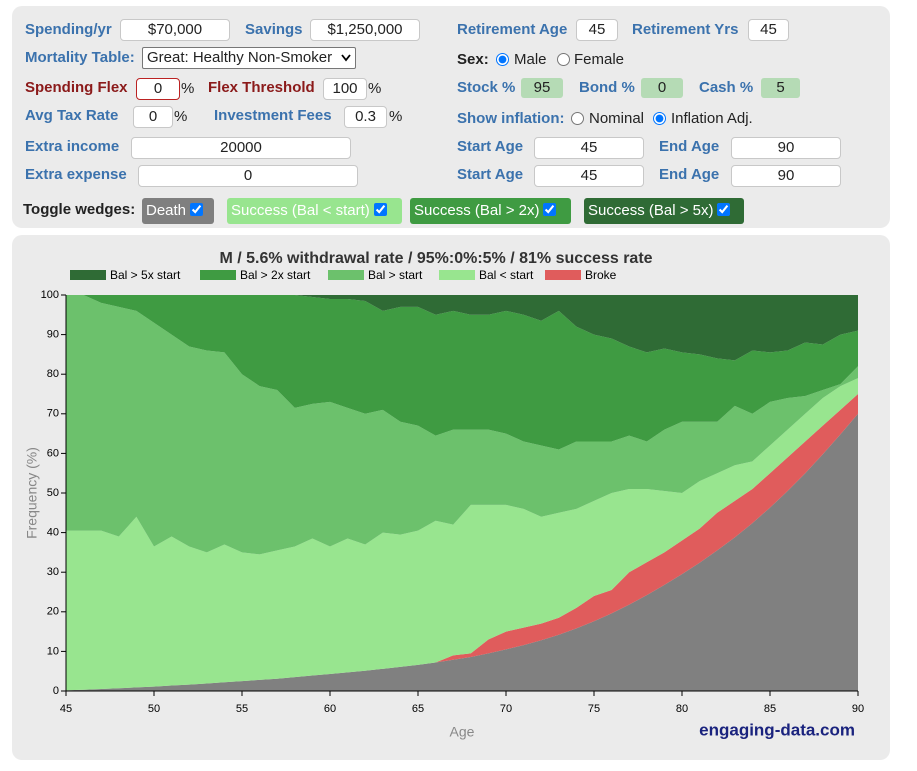 Image resolution: width=917 pixels, height=771 pixels. Describe the element at coordinates (53, 533) in the screenshot. I see `y-tick-label: 40` at that location.